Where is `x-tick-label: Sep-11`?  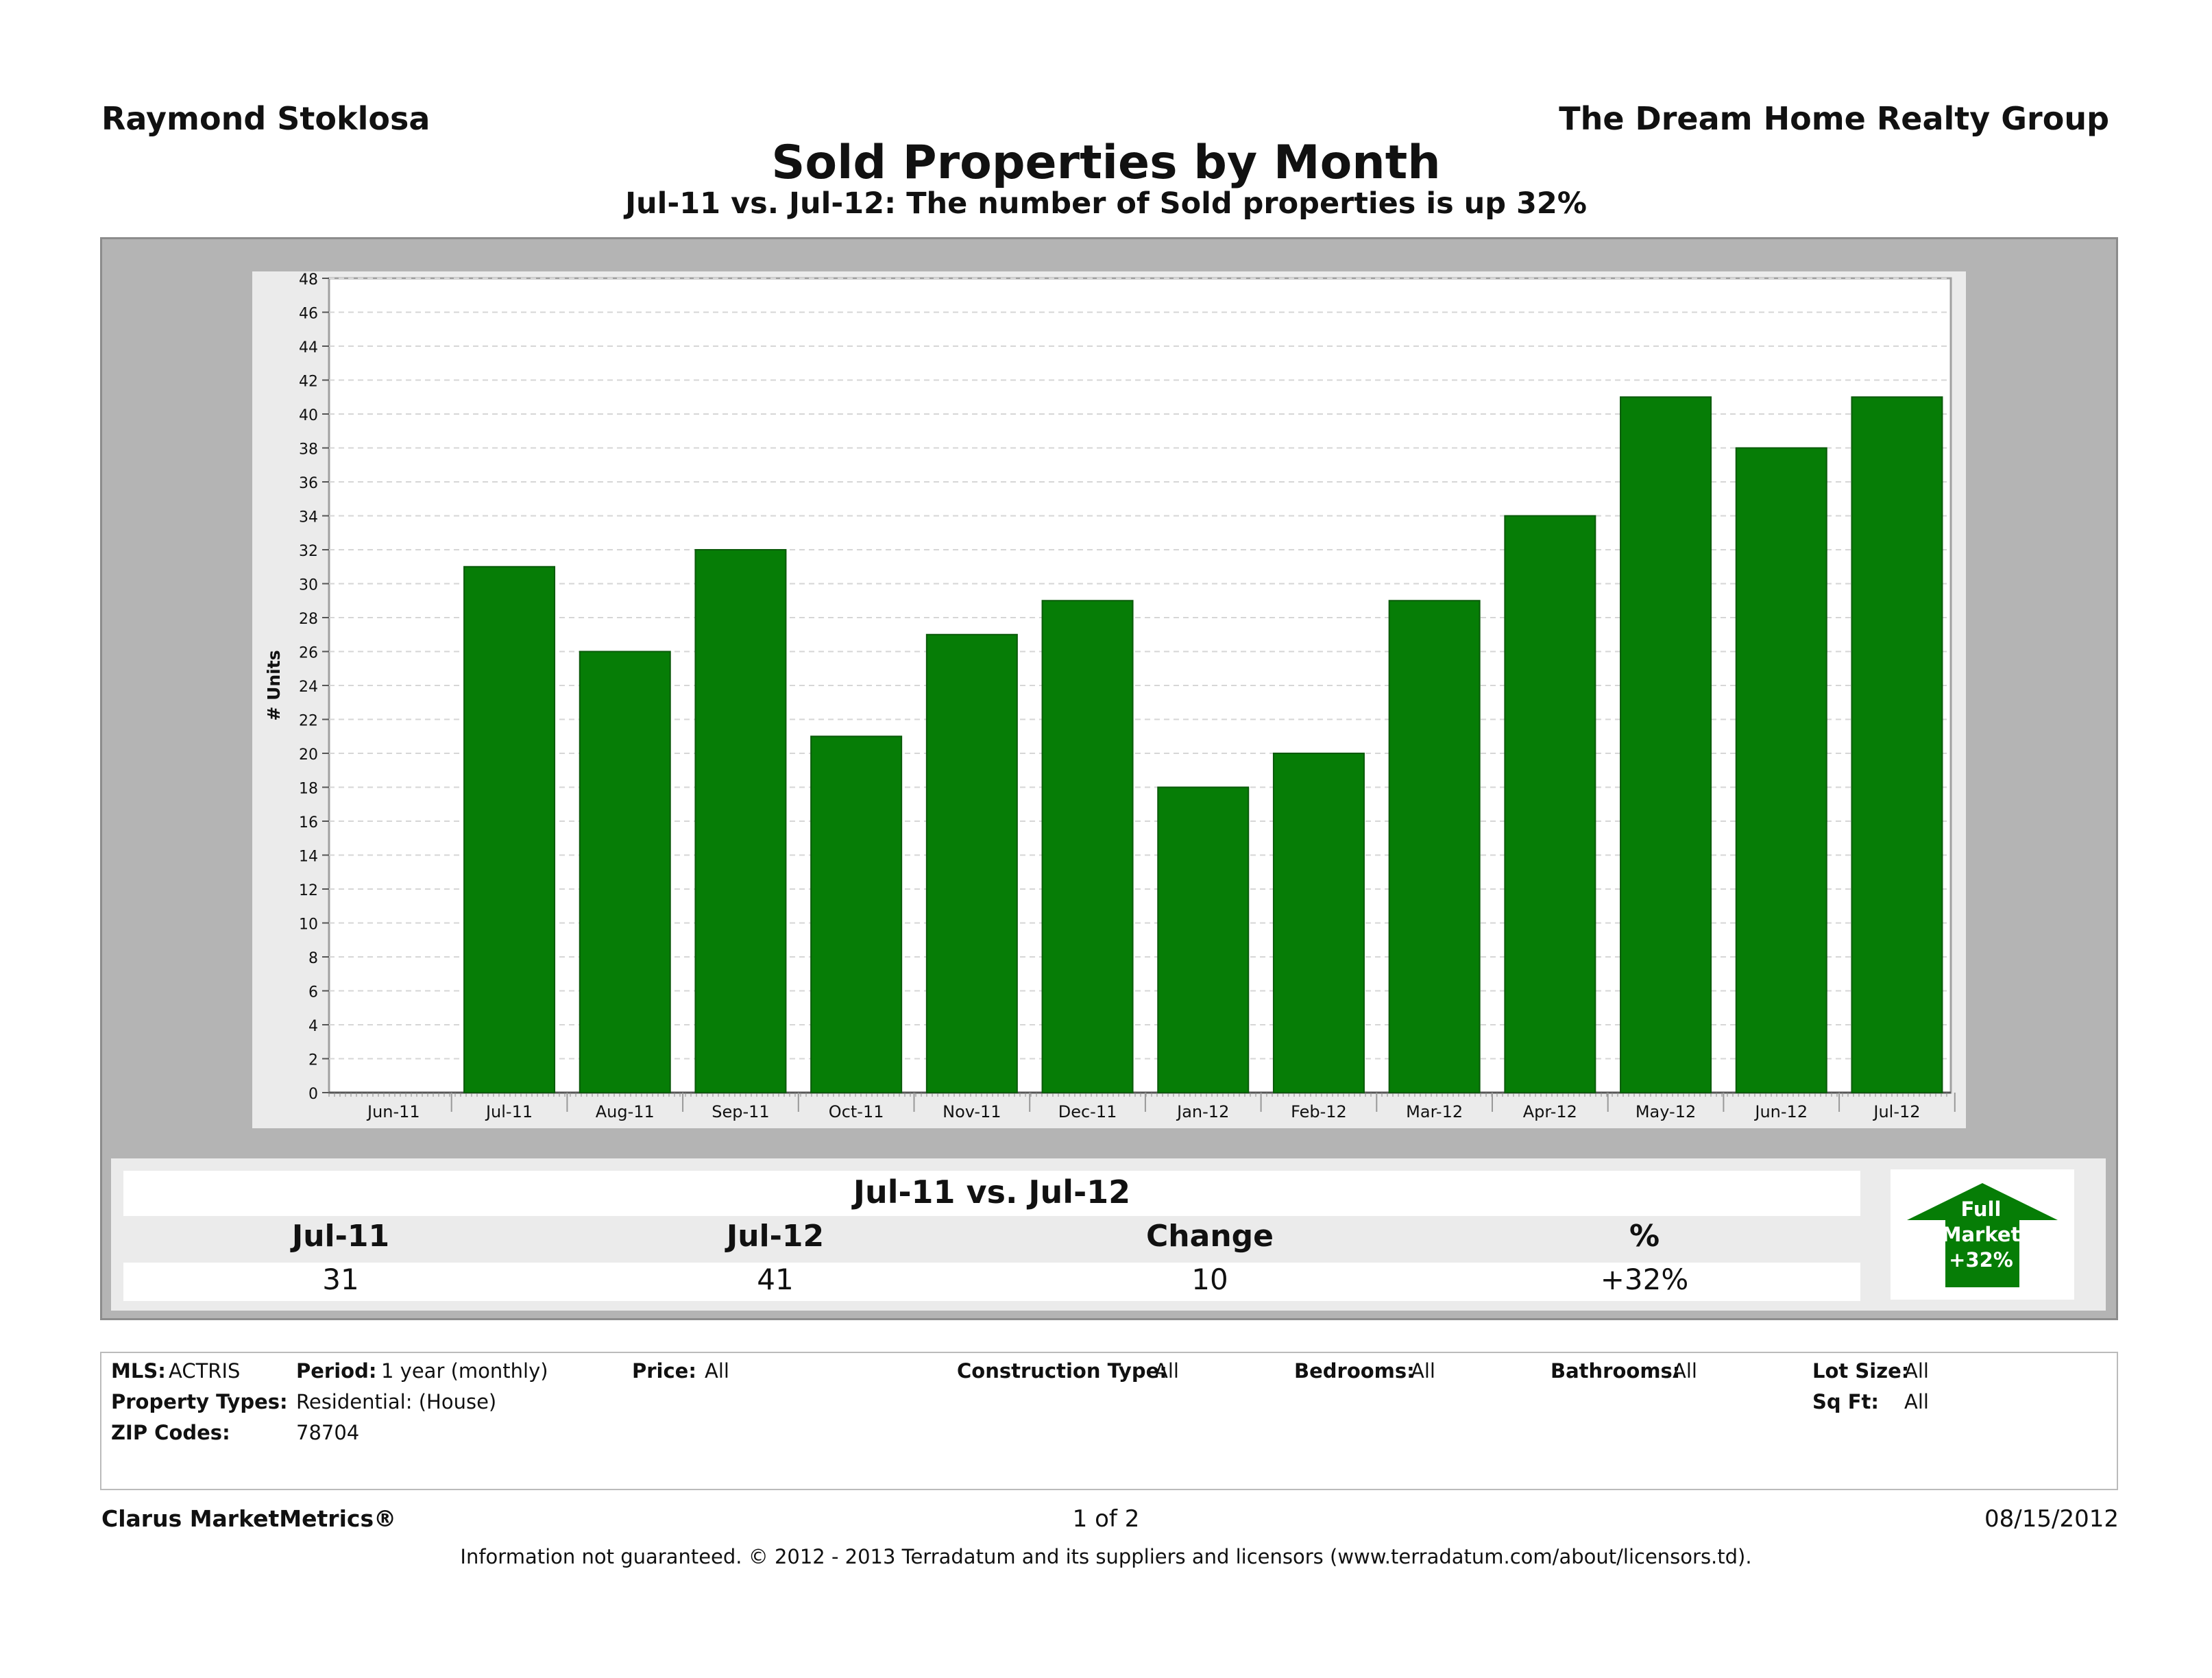
x-tick-label: Sep-11 is located at coordinates (740, 1111).